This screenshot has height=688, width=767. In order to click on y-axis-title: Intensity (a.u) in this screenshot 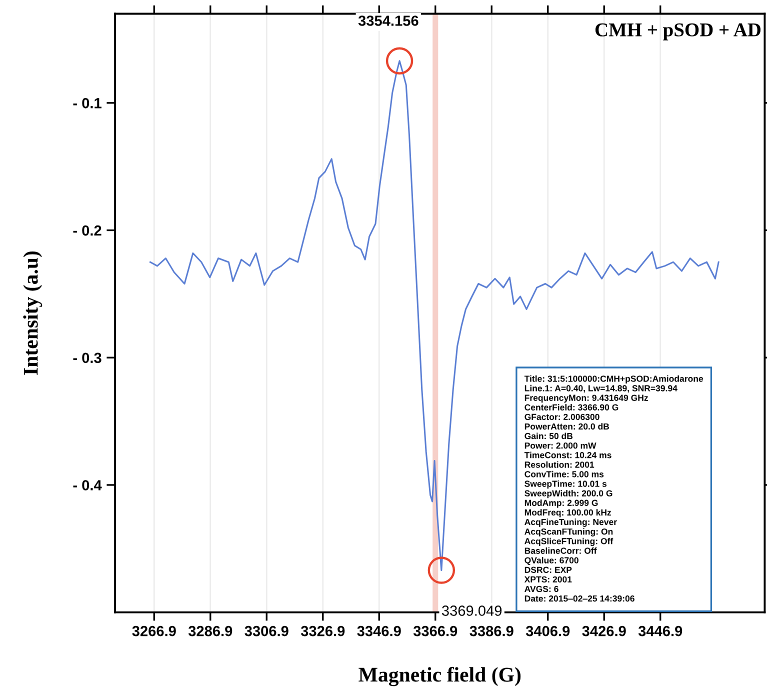, I will do `click(32, 313)`.